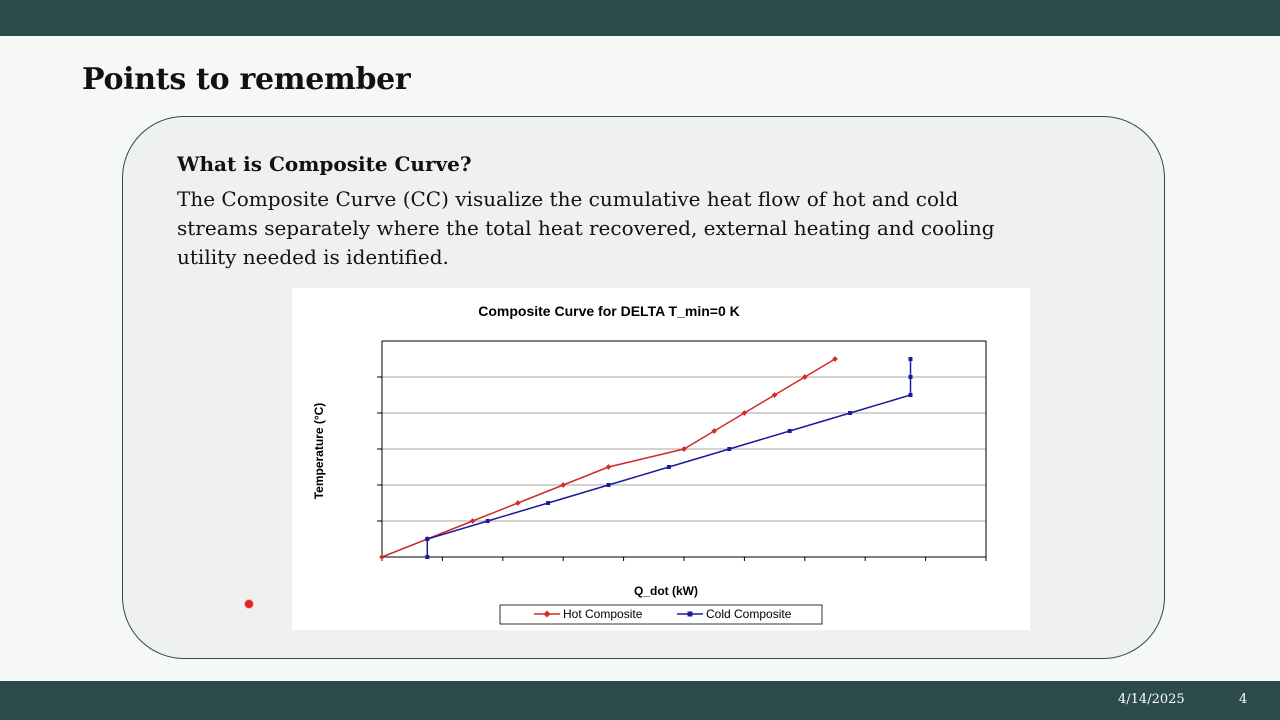 Image resolution: width=1280 pixels, height=720 pixels. What do you see at coordinates (1243, 699) in the screenshot?
I see `footer-page-number: 4` at bounding box center [1243, 699].